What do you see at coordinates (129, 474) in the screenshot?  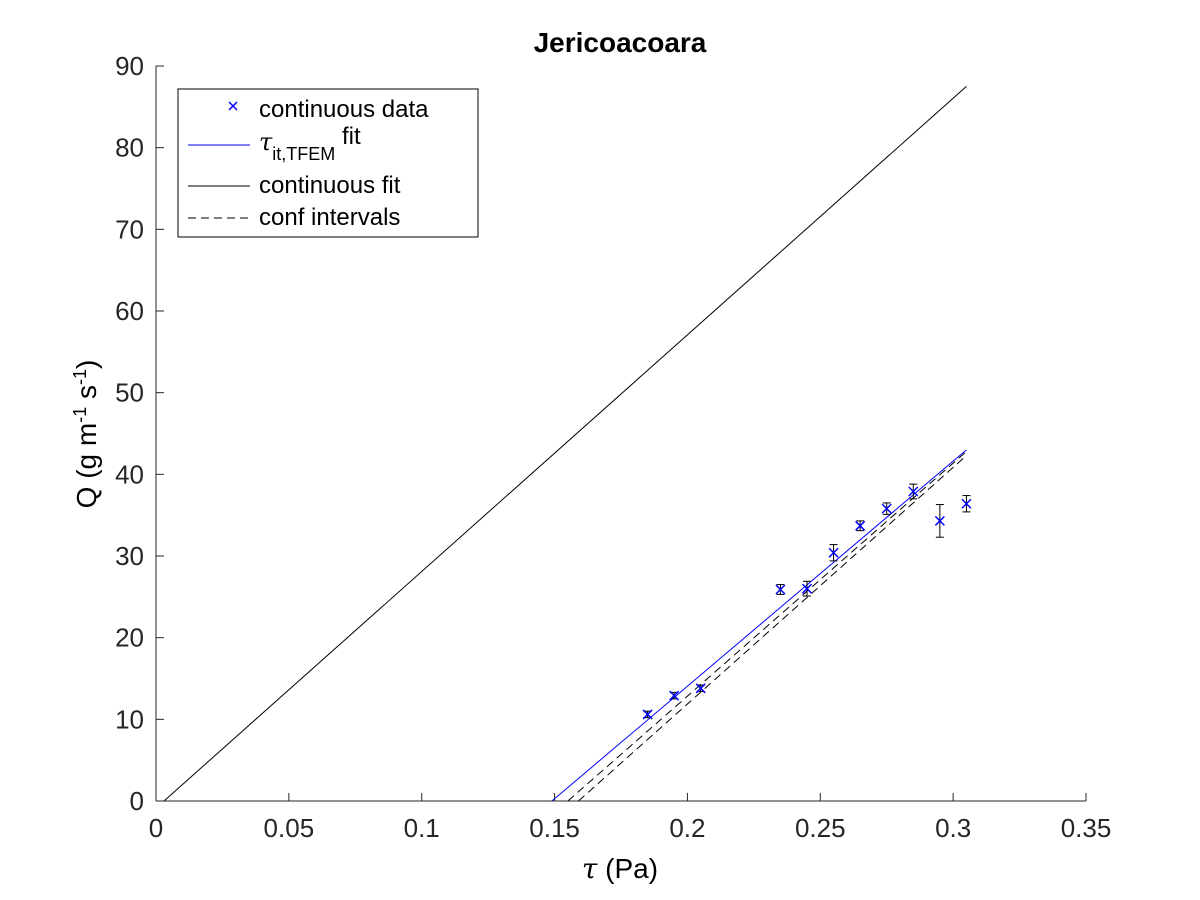 I see `y-tick-label: 40` at bounding box center [129, 474].